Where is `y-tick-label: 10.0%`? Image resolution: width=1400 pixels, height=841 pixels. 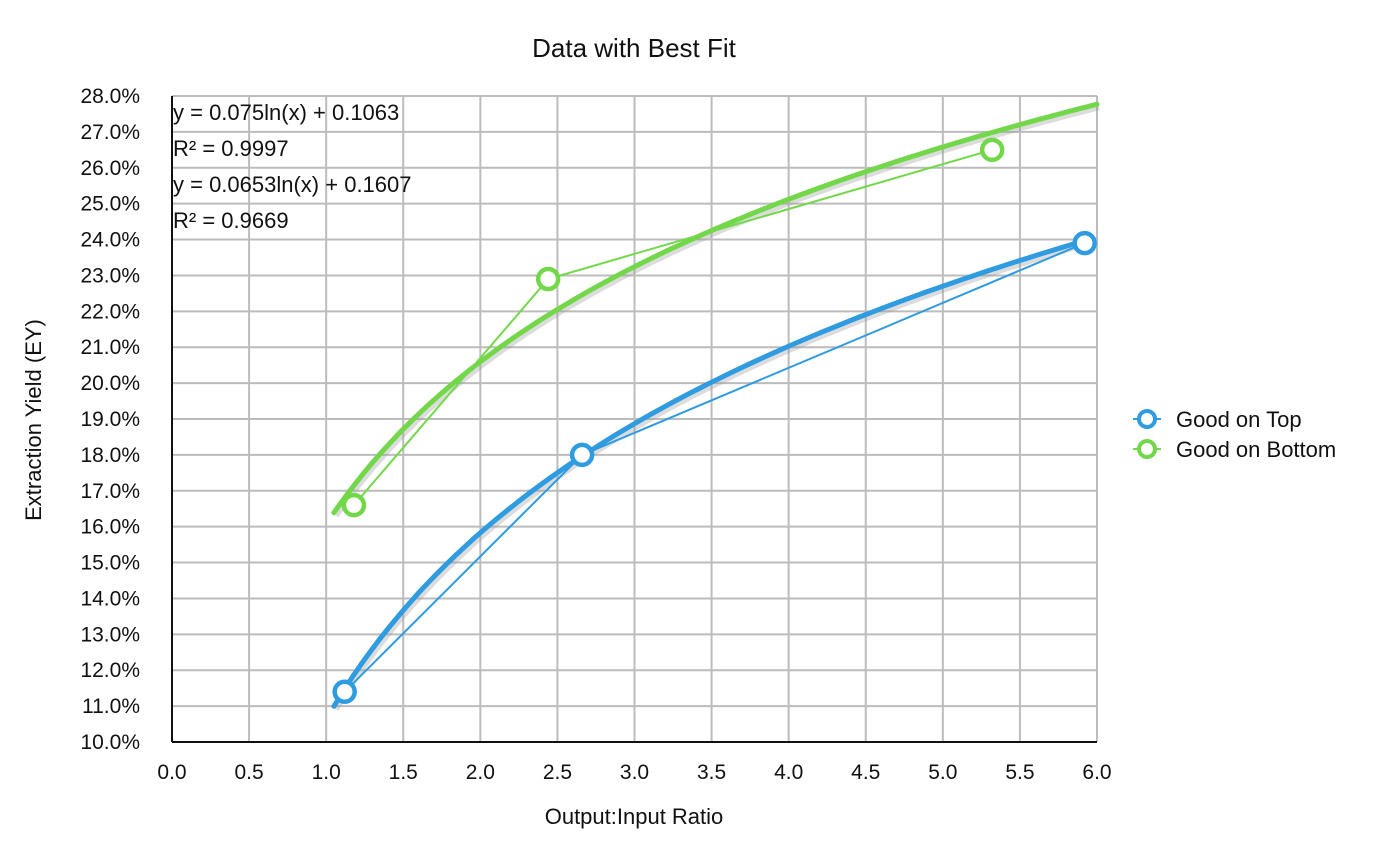 y-tick-label: 10.0% is located at coordinates (110, 742).